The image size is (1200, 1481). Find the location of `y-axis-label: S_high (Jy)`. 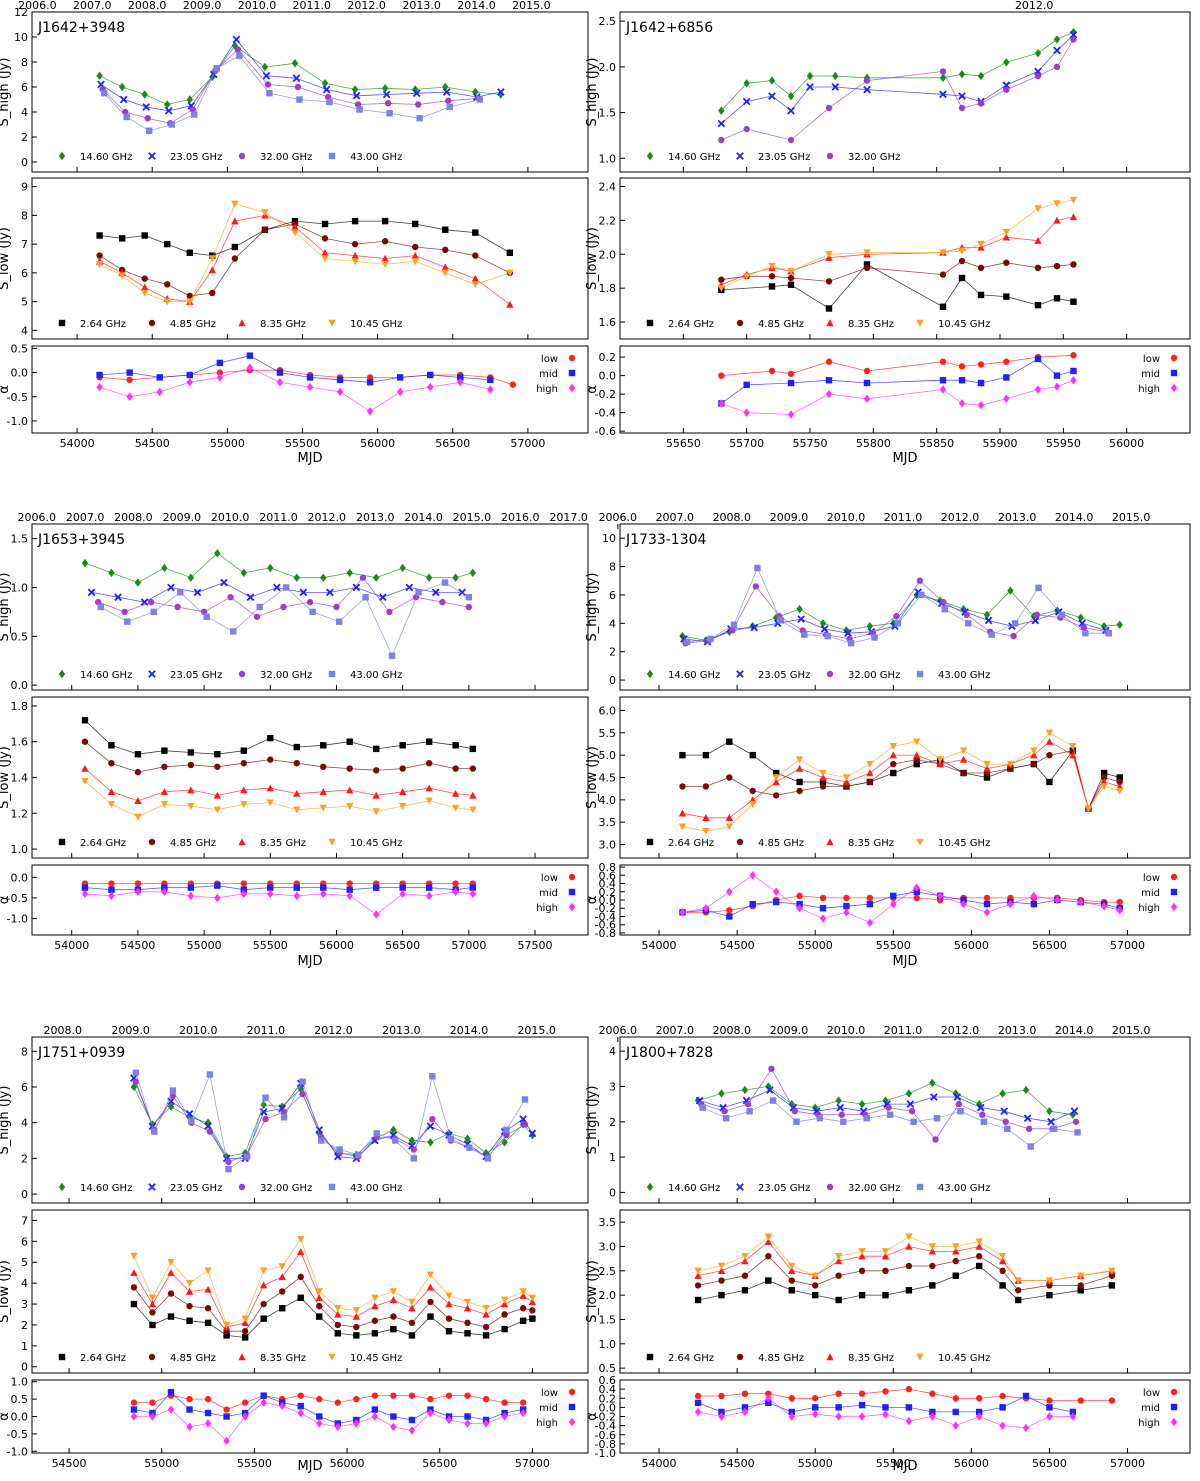

y-axis-label: S_high (Jy) is located at coordinates (592, 607).